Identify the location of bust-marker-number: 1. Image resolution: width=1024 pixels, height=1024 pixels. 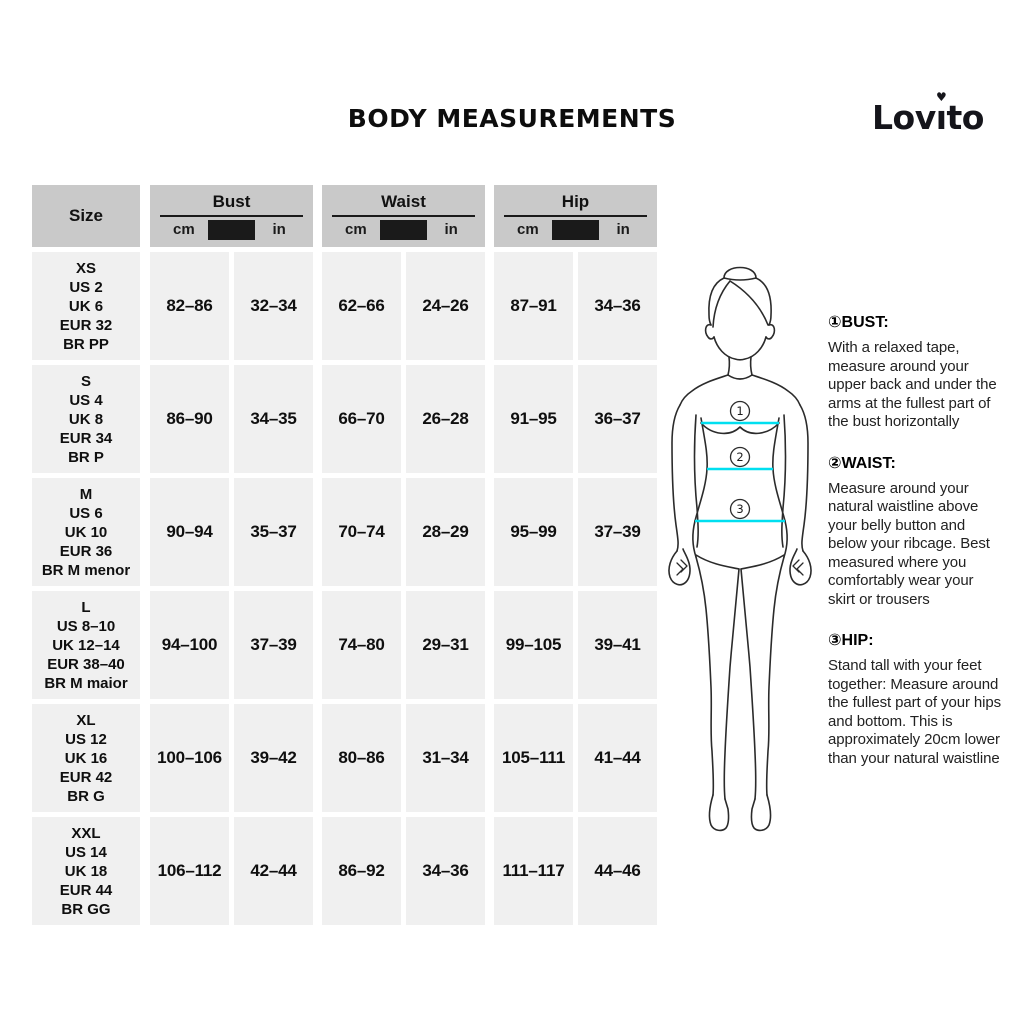
(739, 411).